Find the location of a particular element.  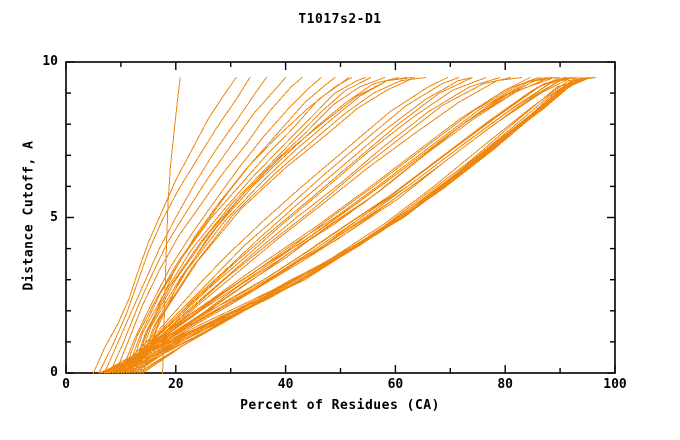

x-tick-label: 80 is located at coordinates (505, 384).